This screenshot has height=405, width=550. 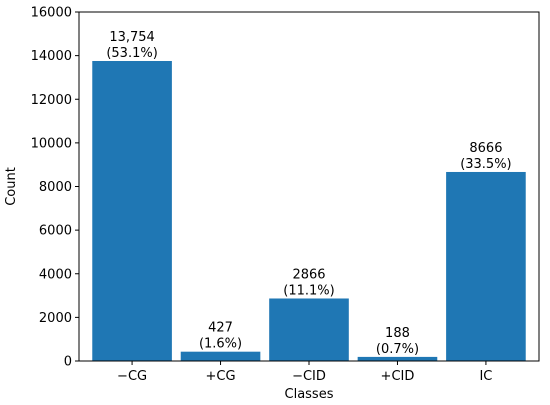 I want to click on value-label-1: 427, so click(x=220, y=328).